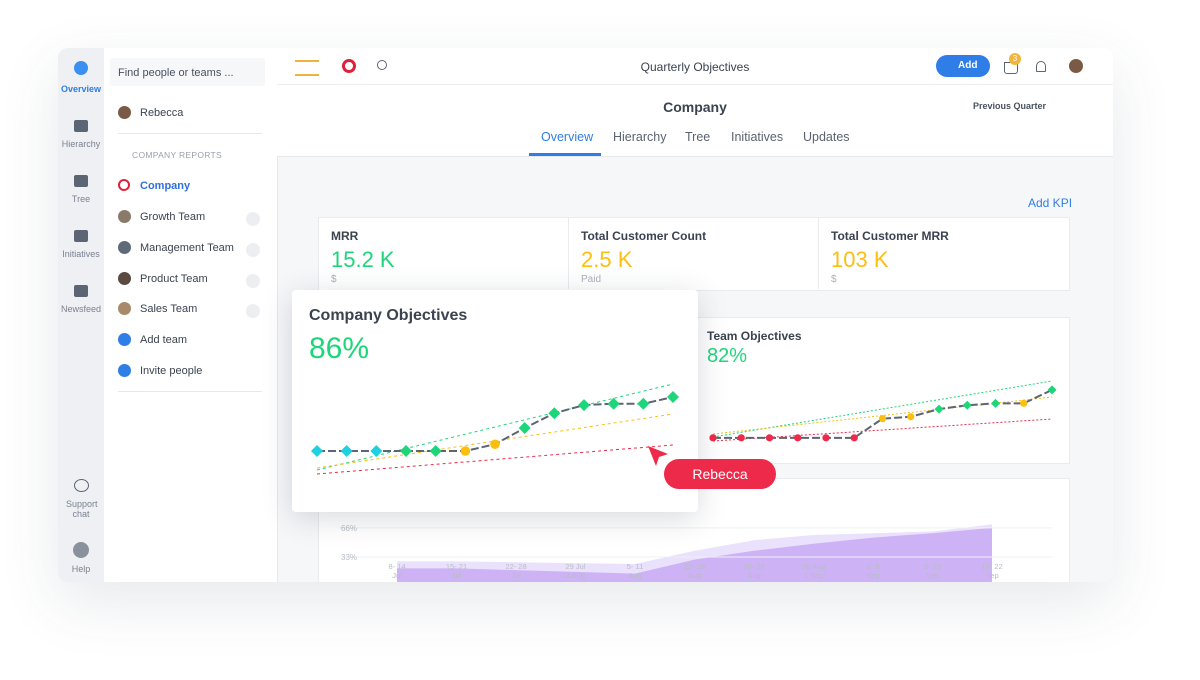 The image size is (1200, 680). I want to click on rail-item: Initiatives, so click(81, 254).